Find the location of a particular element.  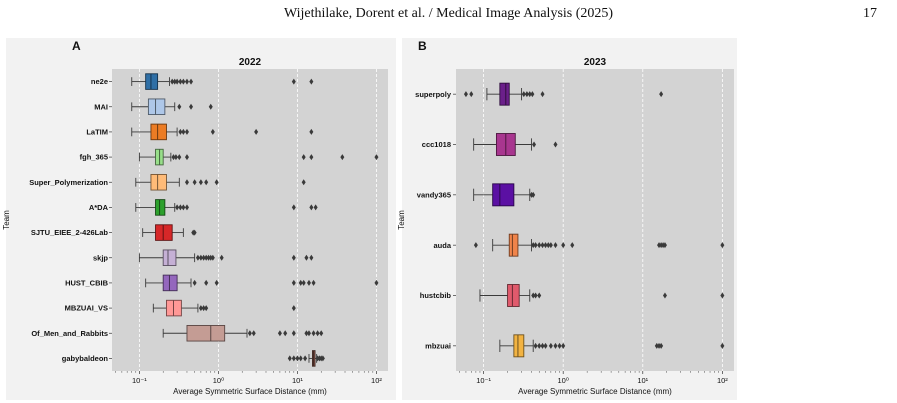

box-auda is located at coordinates (599, 245).